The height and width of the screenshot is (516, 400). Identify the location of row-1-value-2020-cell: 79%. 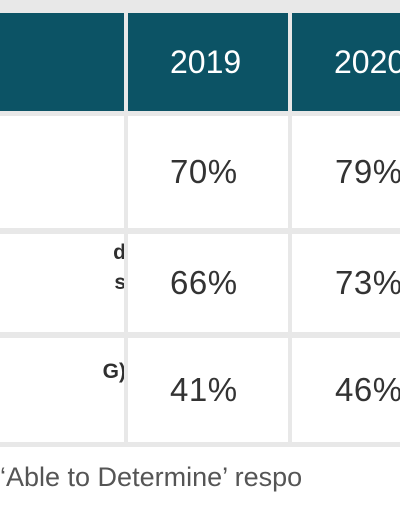
(346, 172).